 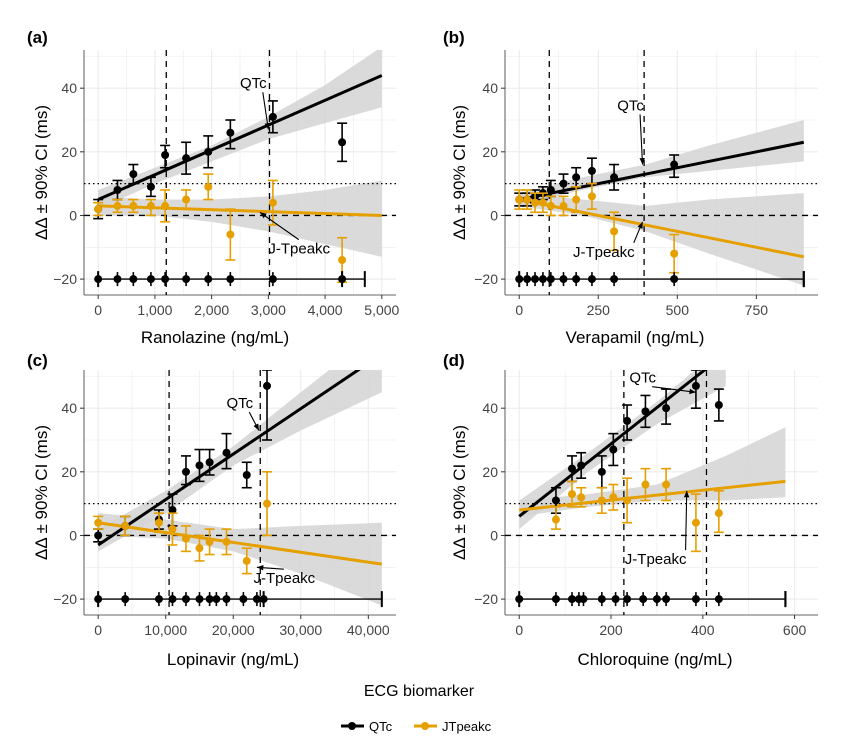 I want to click on x-axis-title: Verapamil (ng/mL), so click(x=635, y=337).